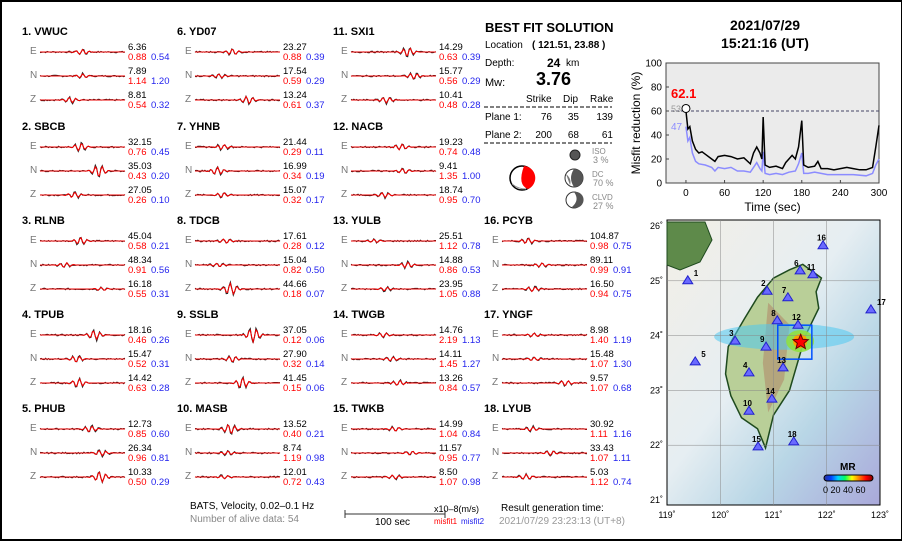 Image resolution: width=902 pixels, height=541 pixels. I want to click on lon-tick-label: 119˚, so click(666, 515).